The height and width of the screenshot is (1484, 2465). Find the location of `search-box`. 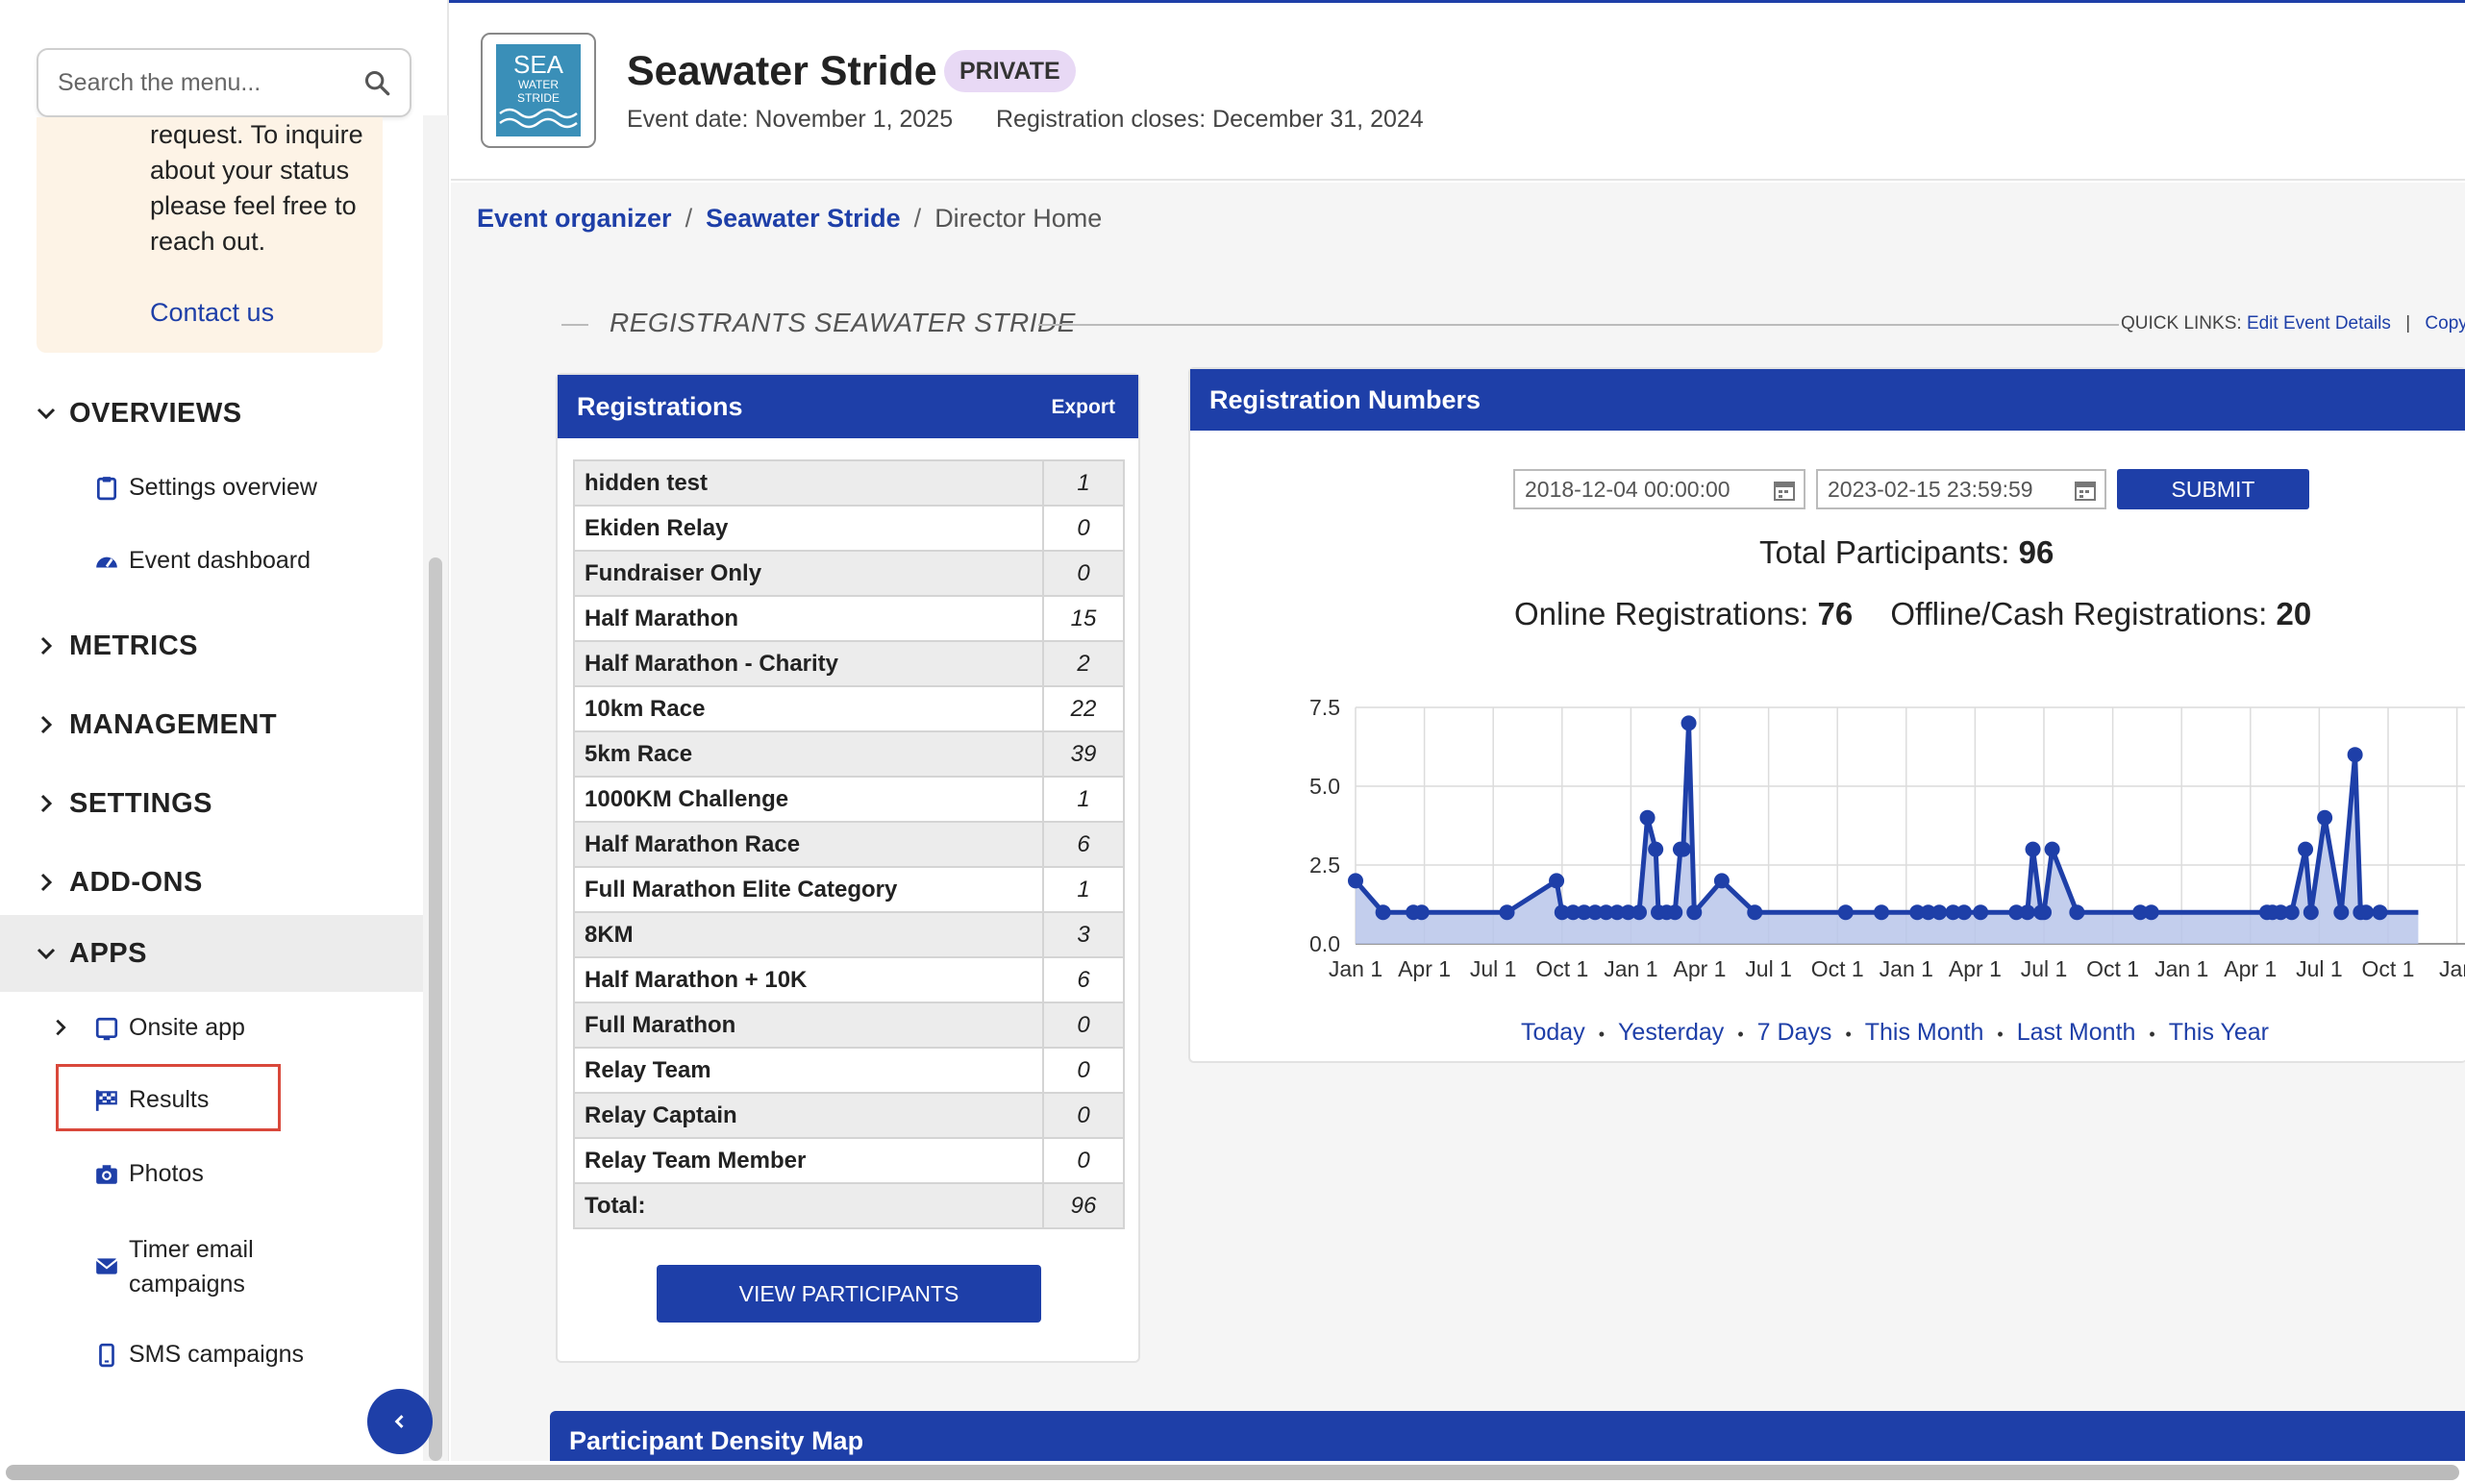

search-box is located at coordinates (224, 82).